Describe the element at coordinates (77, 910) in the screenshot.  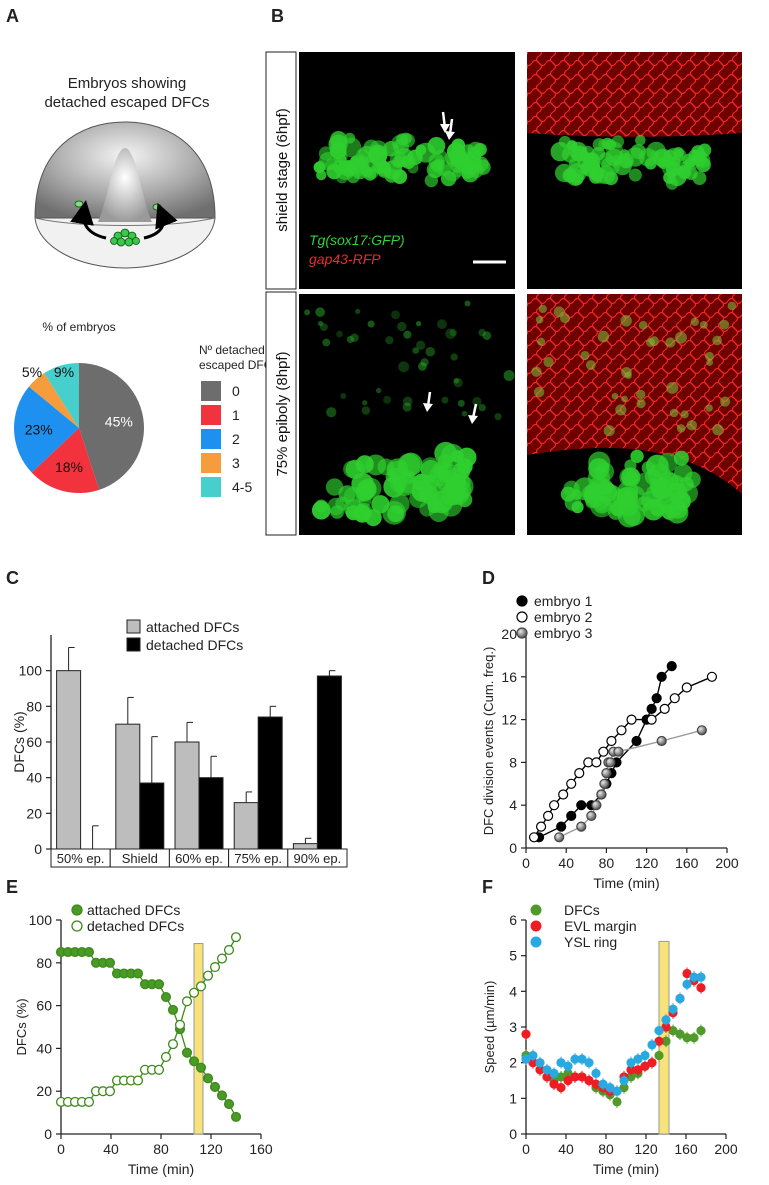
I see `chart-e-legend-marker` at that location.